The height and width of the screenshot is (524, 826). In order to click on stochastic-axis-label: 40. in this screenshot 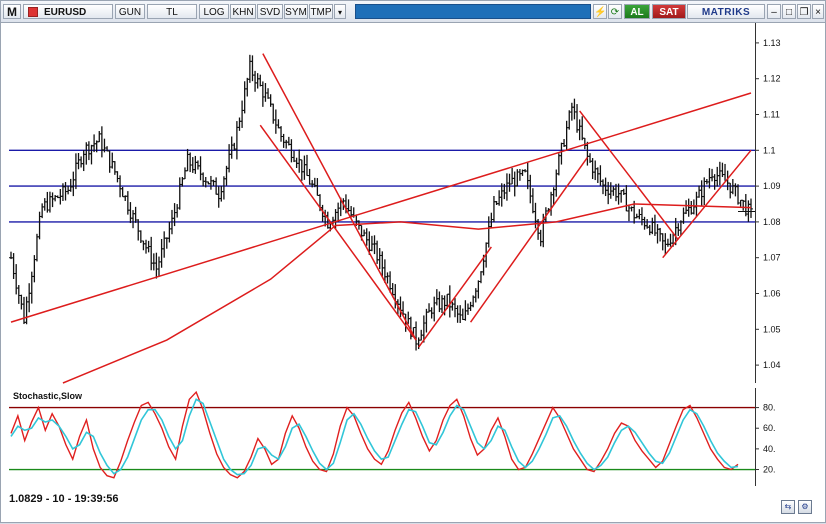, I will do `click(769, 449)`.